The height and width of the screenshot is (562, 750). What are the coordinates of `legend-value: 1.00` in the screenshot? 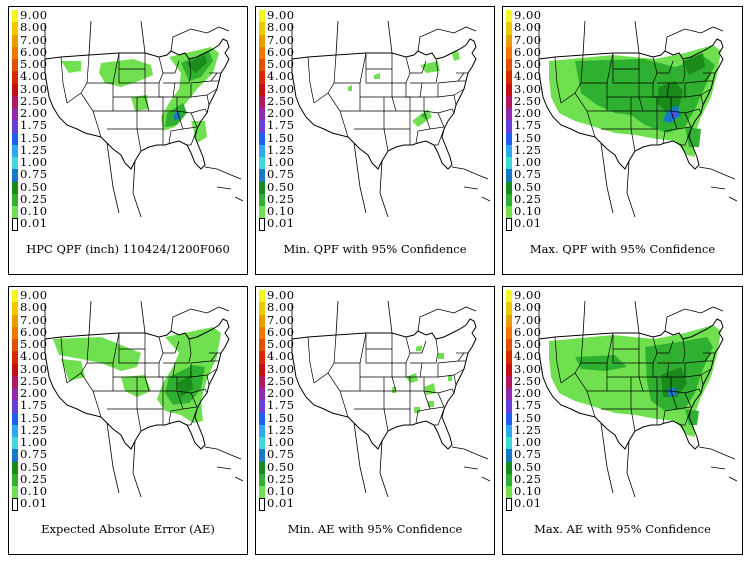 It's located at (34, 442).